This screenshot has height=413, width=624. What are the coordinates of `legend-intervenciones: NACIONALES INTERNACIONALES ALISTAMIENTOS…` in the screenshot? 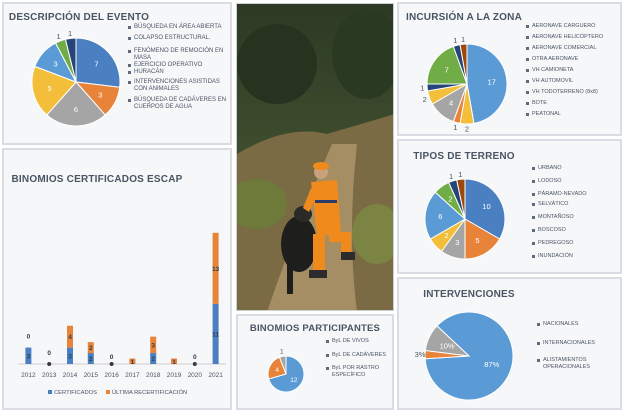 It's located at (579, 348).